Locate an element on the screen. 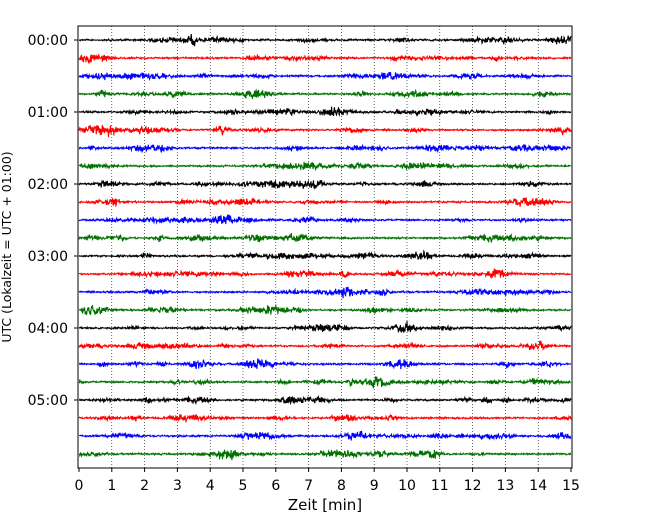 This screenshot has height=520, width=650. x-tick-label: 5 is located at coordinates (243, 486).